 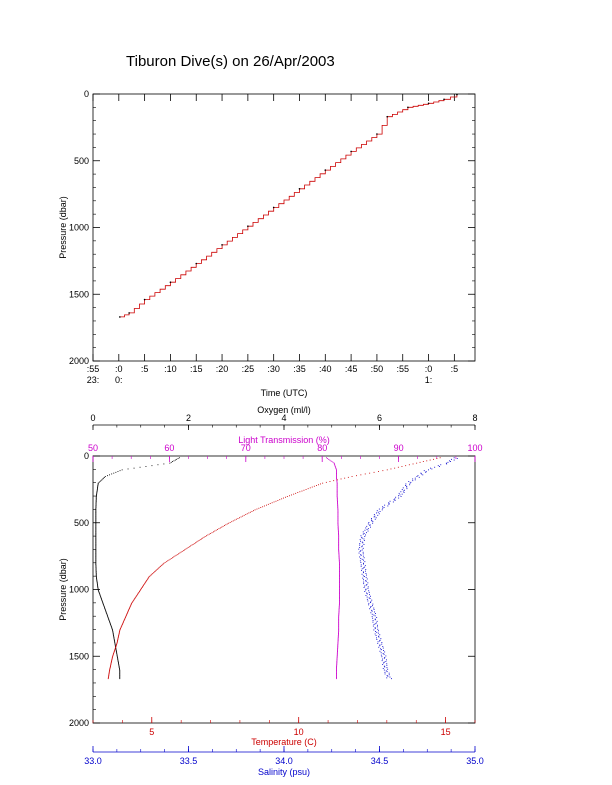 What do you see at coordinates (119, 380) in the screenshot?
I see `x-tick-label: 0:` at bounding box center [119, 380].